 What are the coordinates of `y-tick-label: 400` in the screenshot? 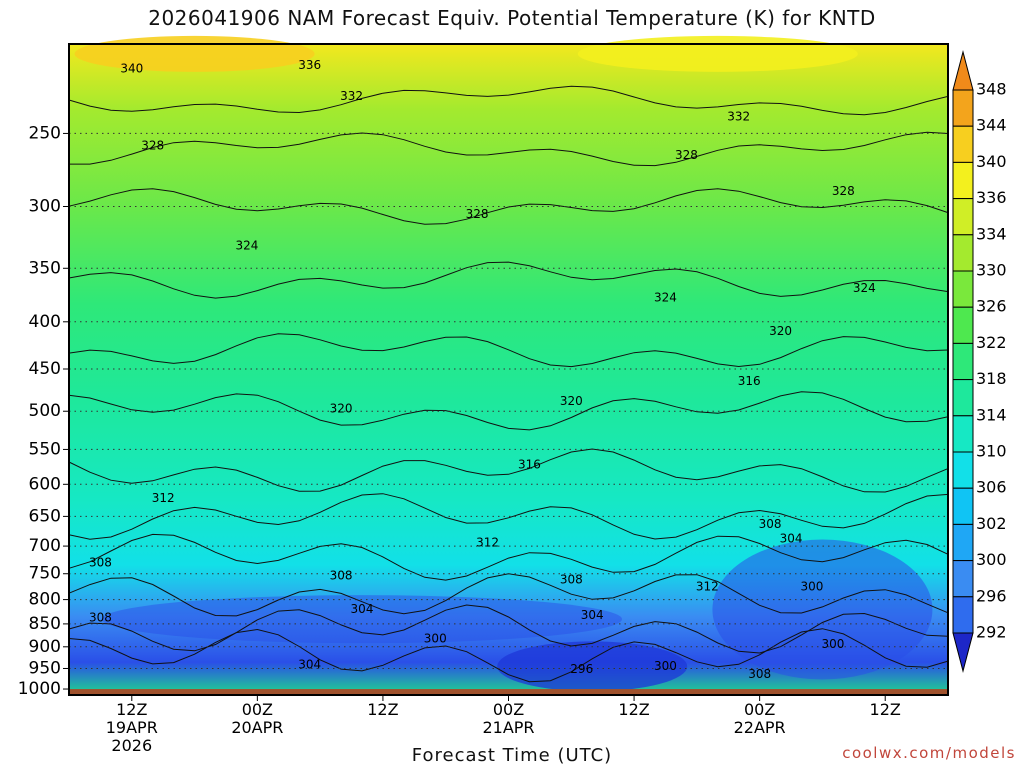 It's located at (45, 322).